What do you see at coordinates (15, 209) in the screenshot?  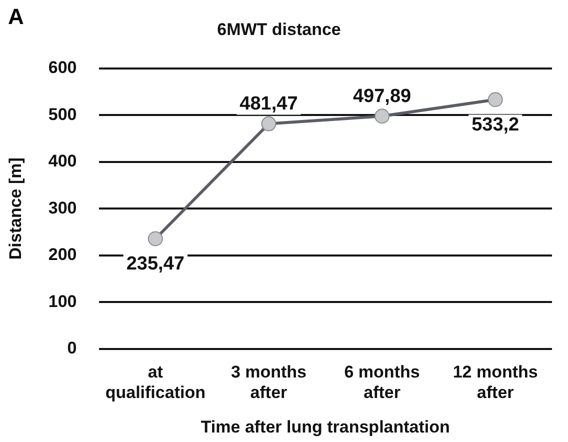 I see `y-axis-title: Distance [m]` at bounding box center [15, 209].